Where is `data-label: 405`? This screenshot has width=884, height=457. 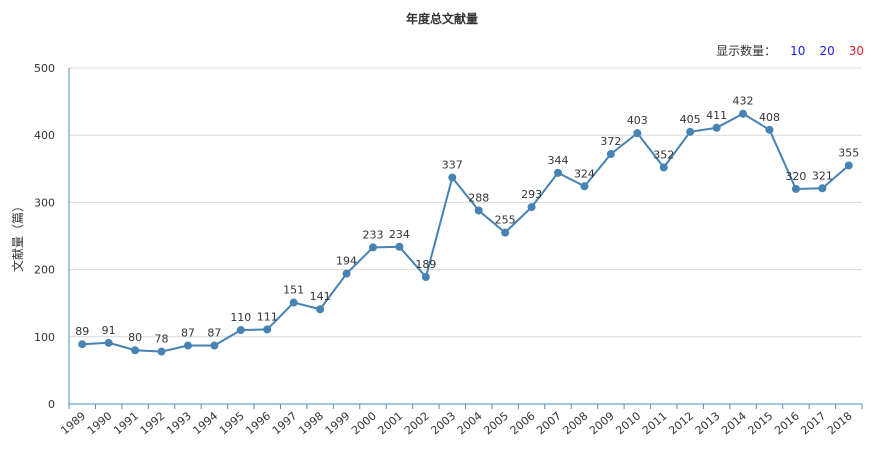
data-label: 405 is located at coordinates (690, 119).